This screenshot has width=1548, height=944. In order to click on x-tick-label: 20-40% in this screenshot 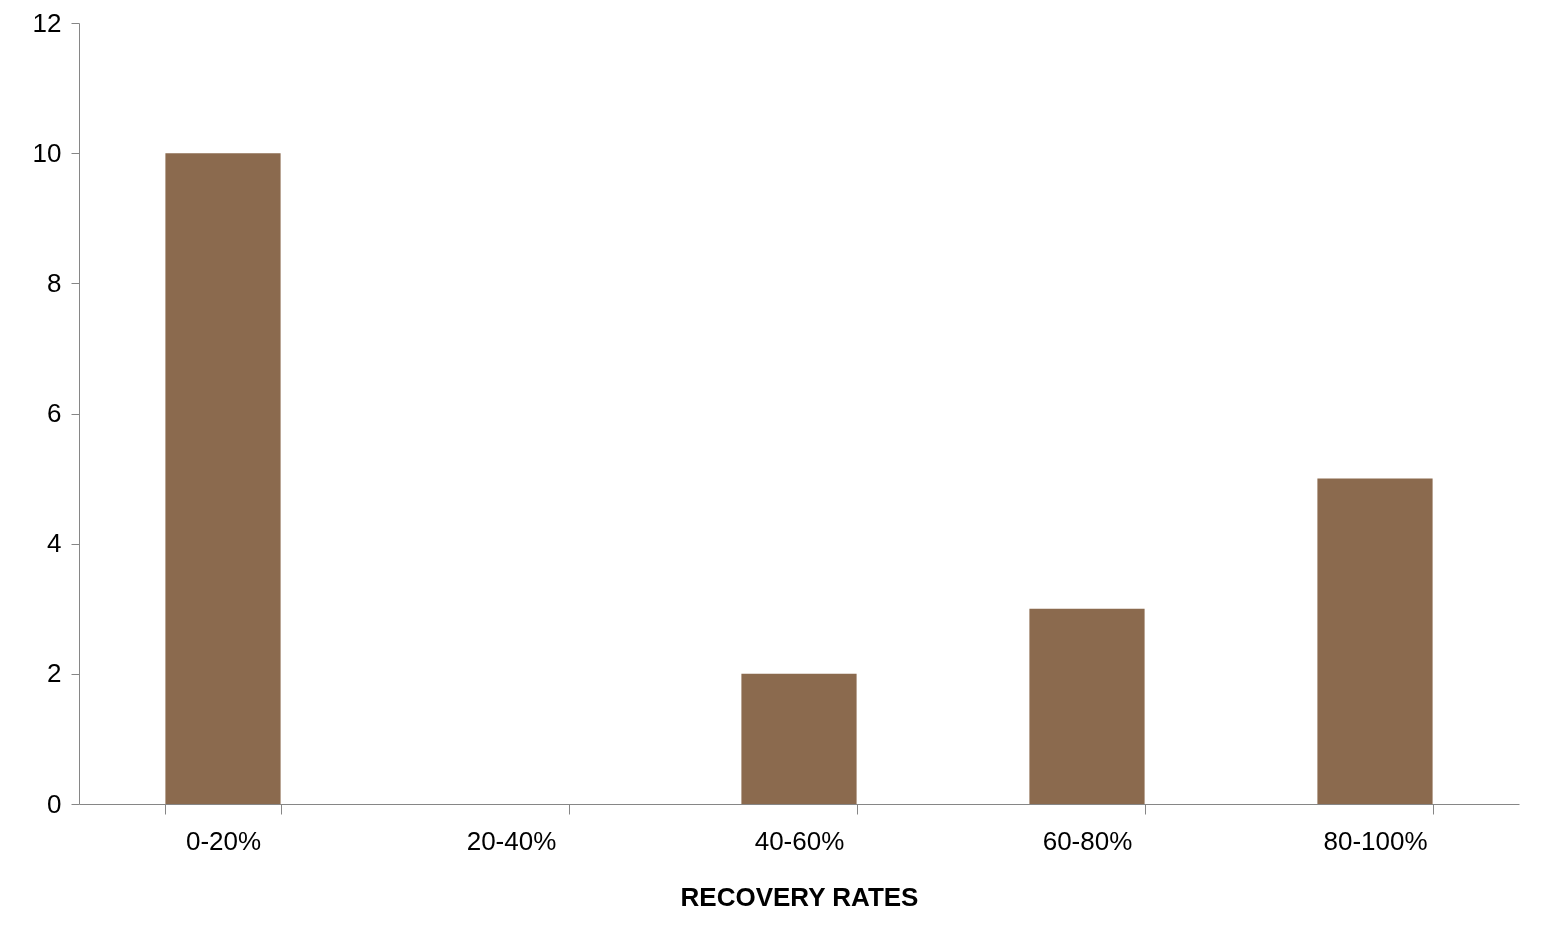, I will do `click(511, 840)`.